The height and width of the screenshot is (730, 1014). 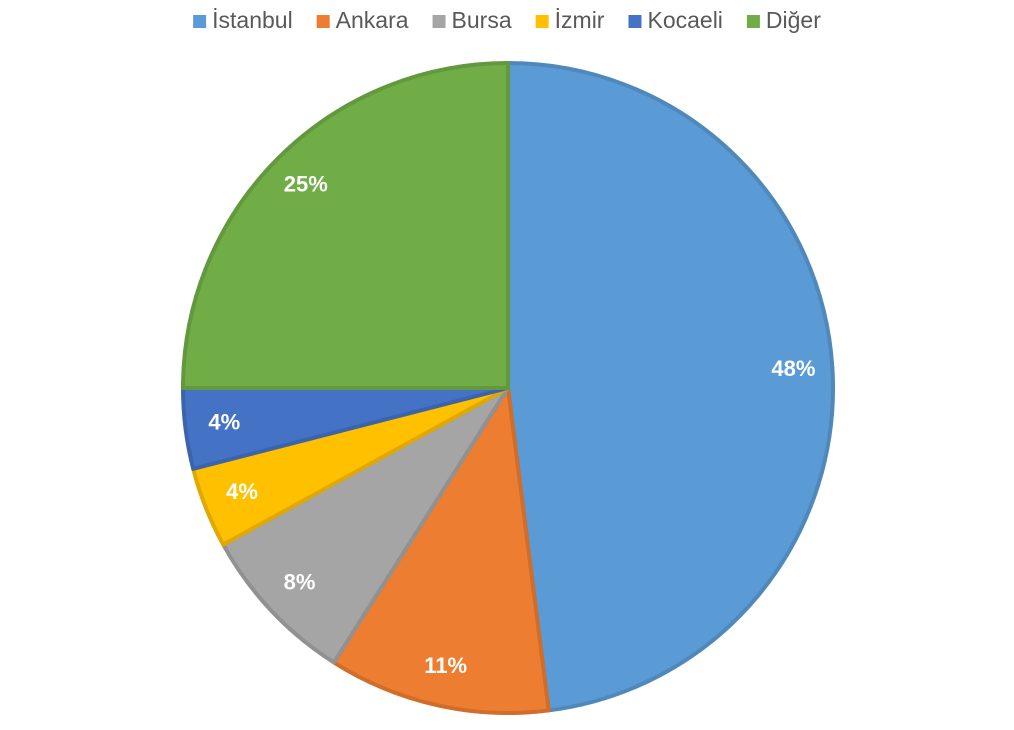 I want to click on data-label: 48%, so click(x=793, y=368).